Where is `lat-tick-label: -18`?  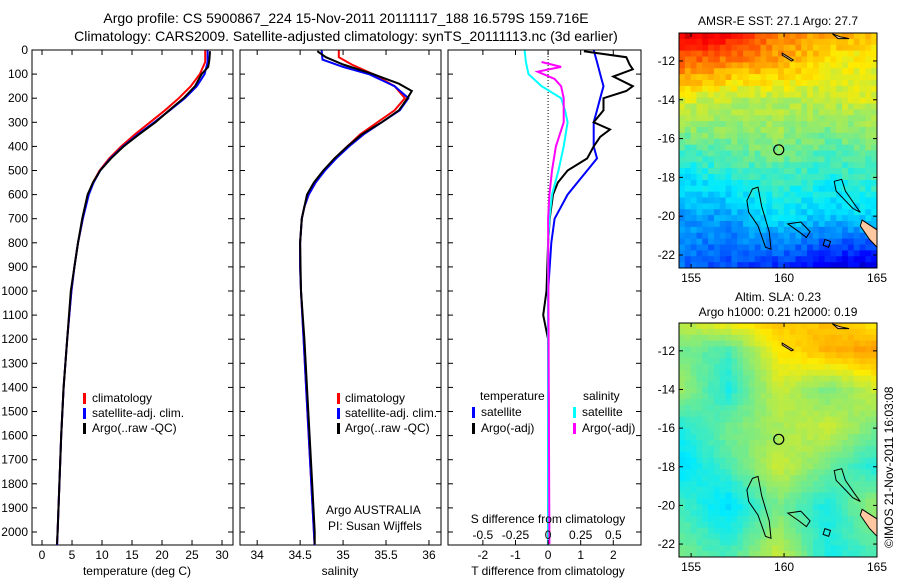
lat-tick-label: -18 is located at coordinates (667, 177).